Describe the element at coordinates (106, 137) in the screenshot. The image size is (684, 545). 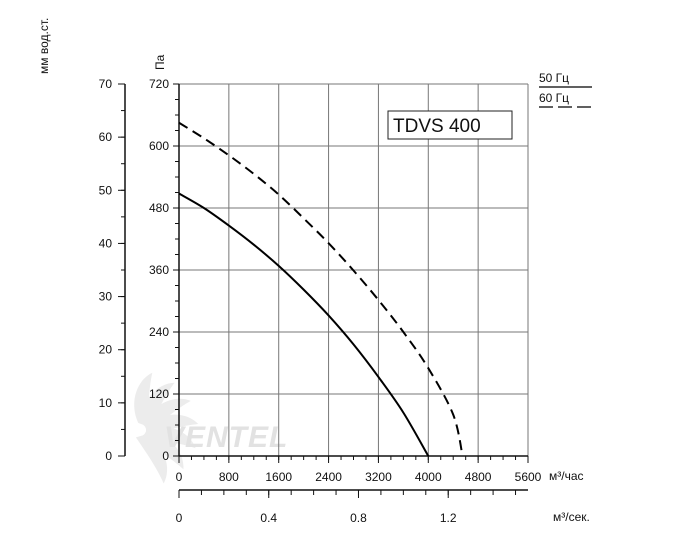
I see `y2-tick-label: 60` at that location.